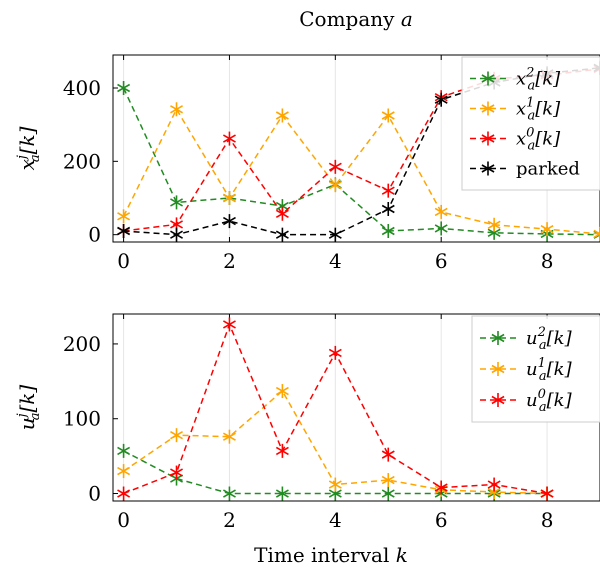  I want to click on legend-label: x0 a[k], so click(538, 140).